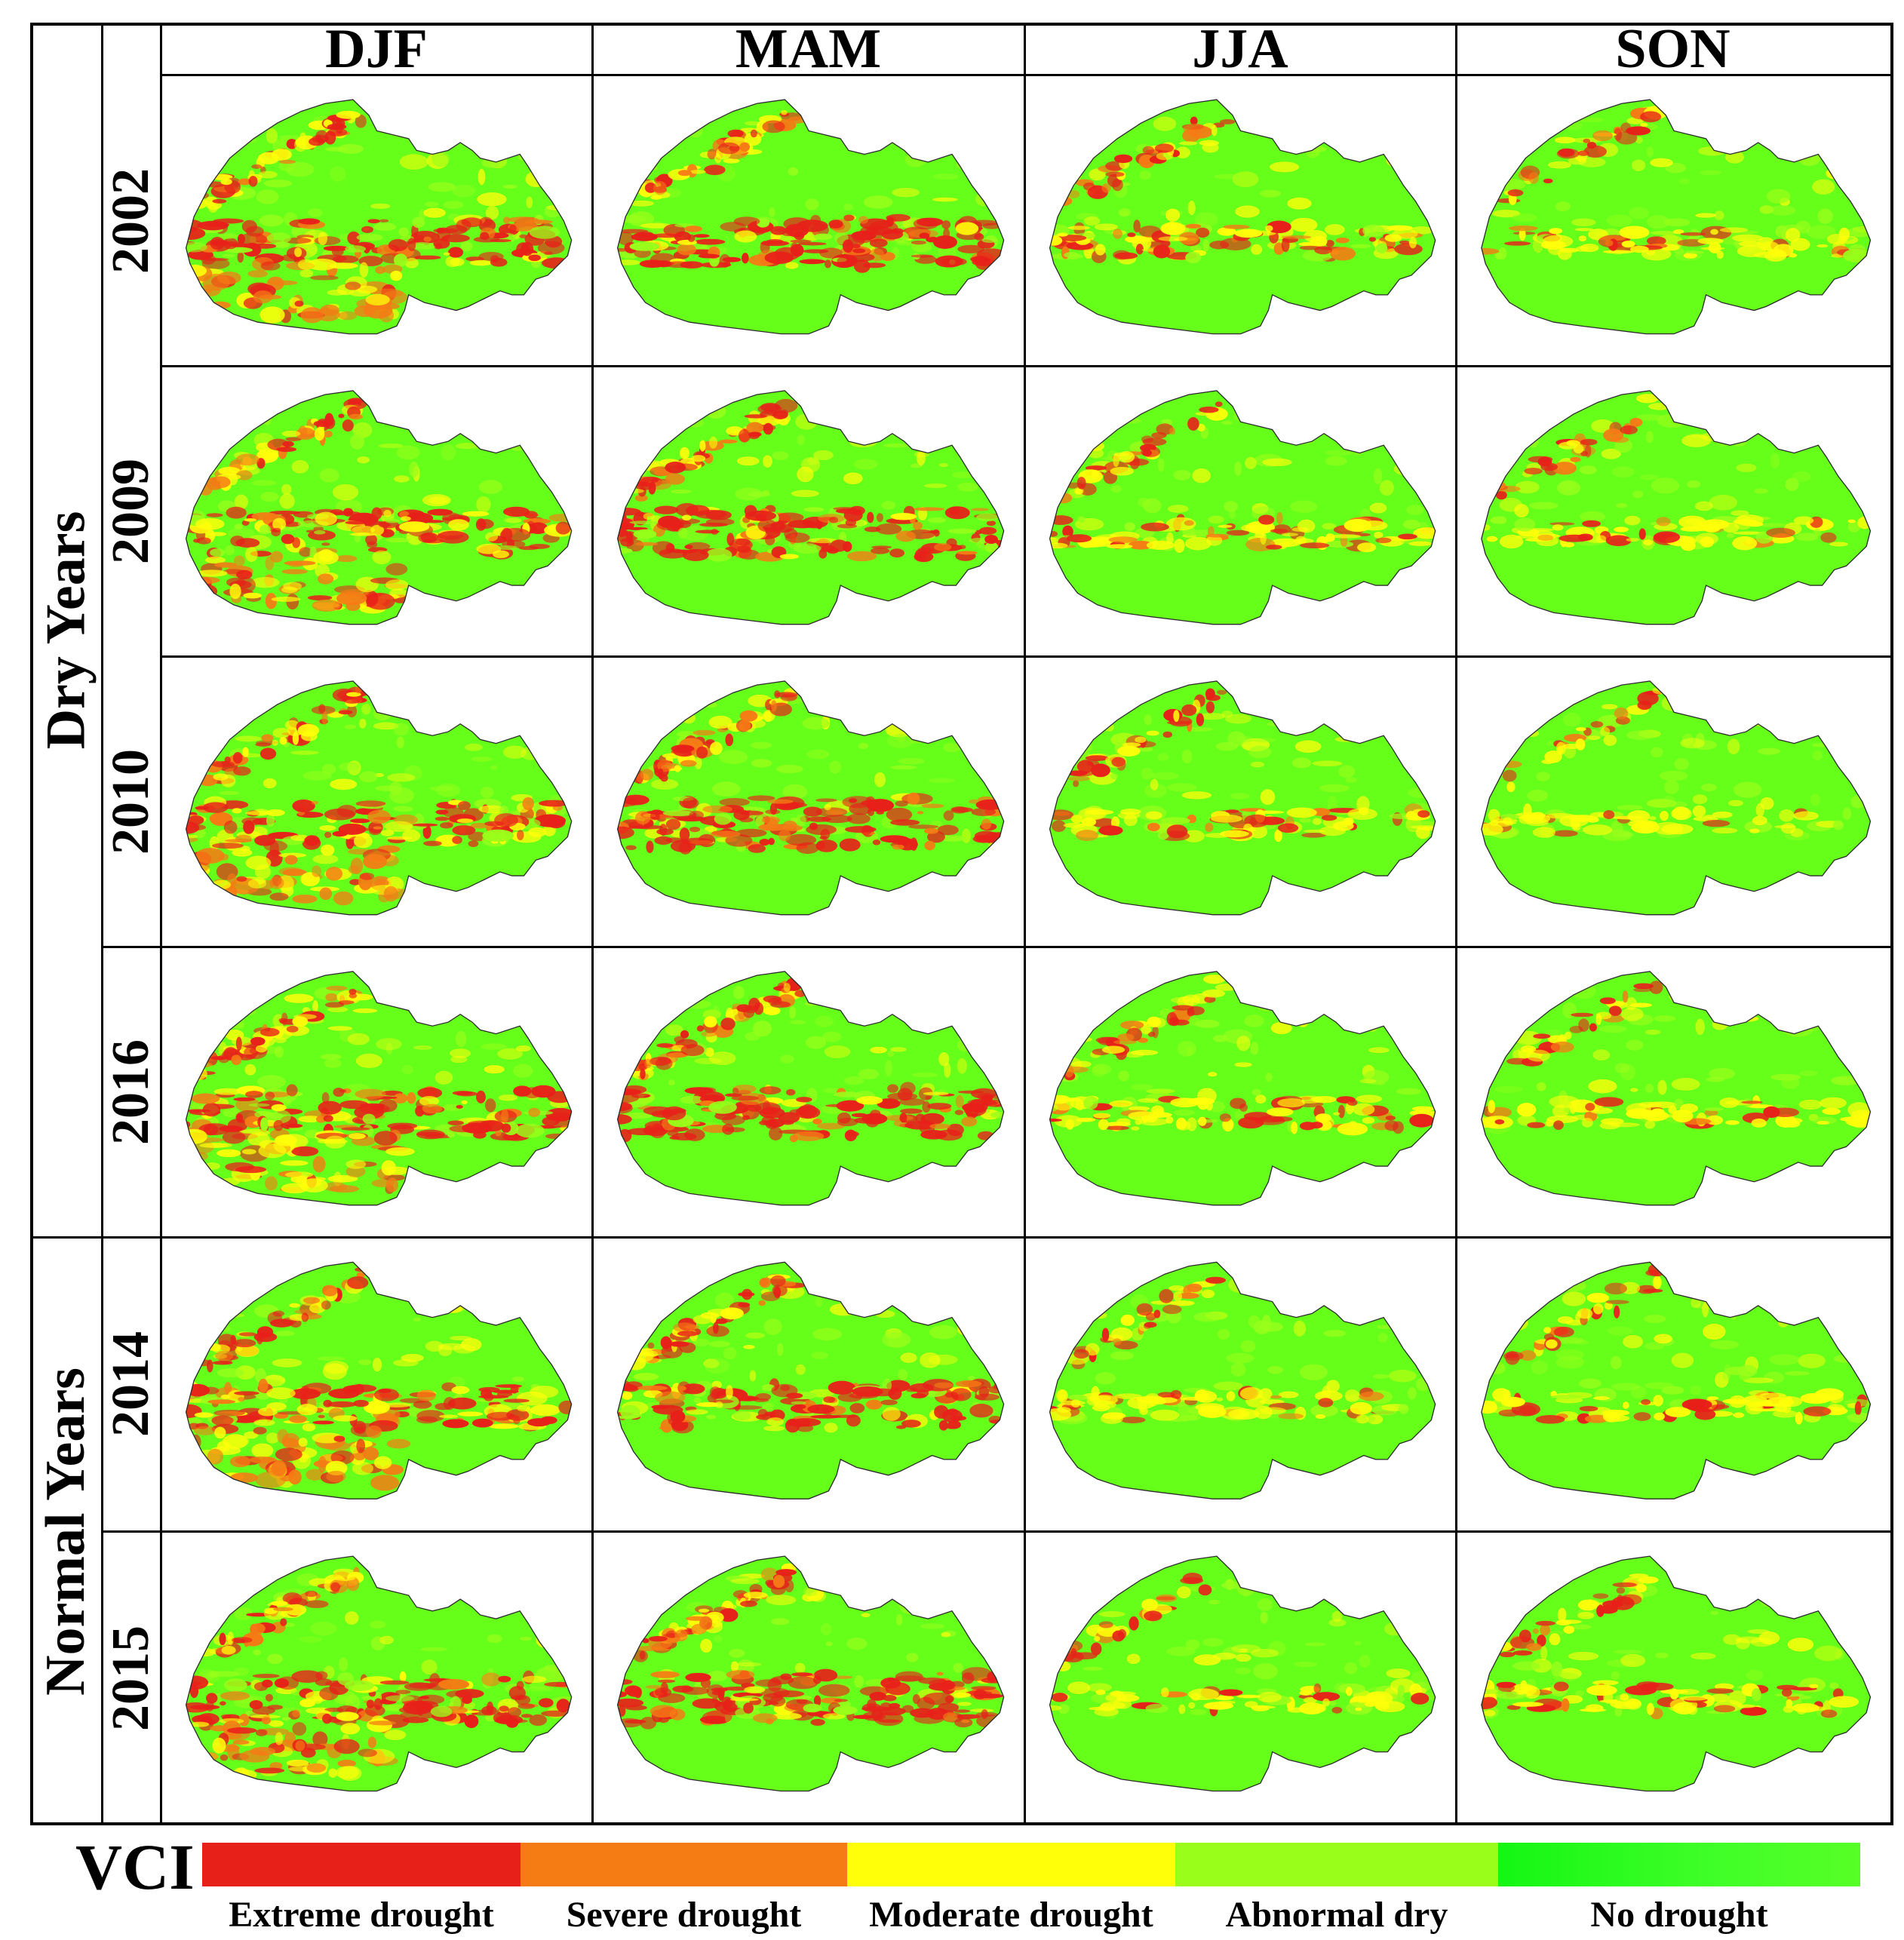 The height and width of the screenshot is (1940, 1904). Describe the element at coordinates (684, 1915) in the screenshot. I see `legend-label-severe-drought: Severe drought` at that location.